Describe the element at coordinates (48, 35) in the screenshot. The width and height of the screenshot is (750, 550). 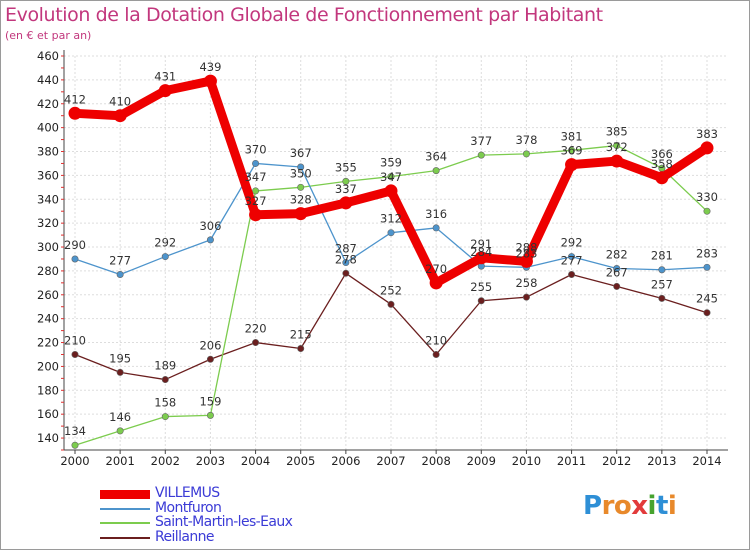
I see `chart-subtitle: (en € et par an)` at that location.